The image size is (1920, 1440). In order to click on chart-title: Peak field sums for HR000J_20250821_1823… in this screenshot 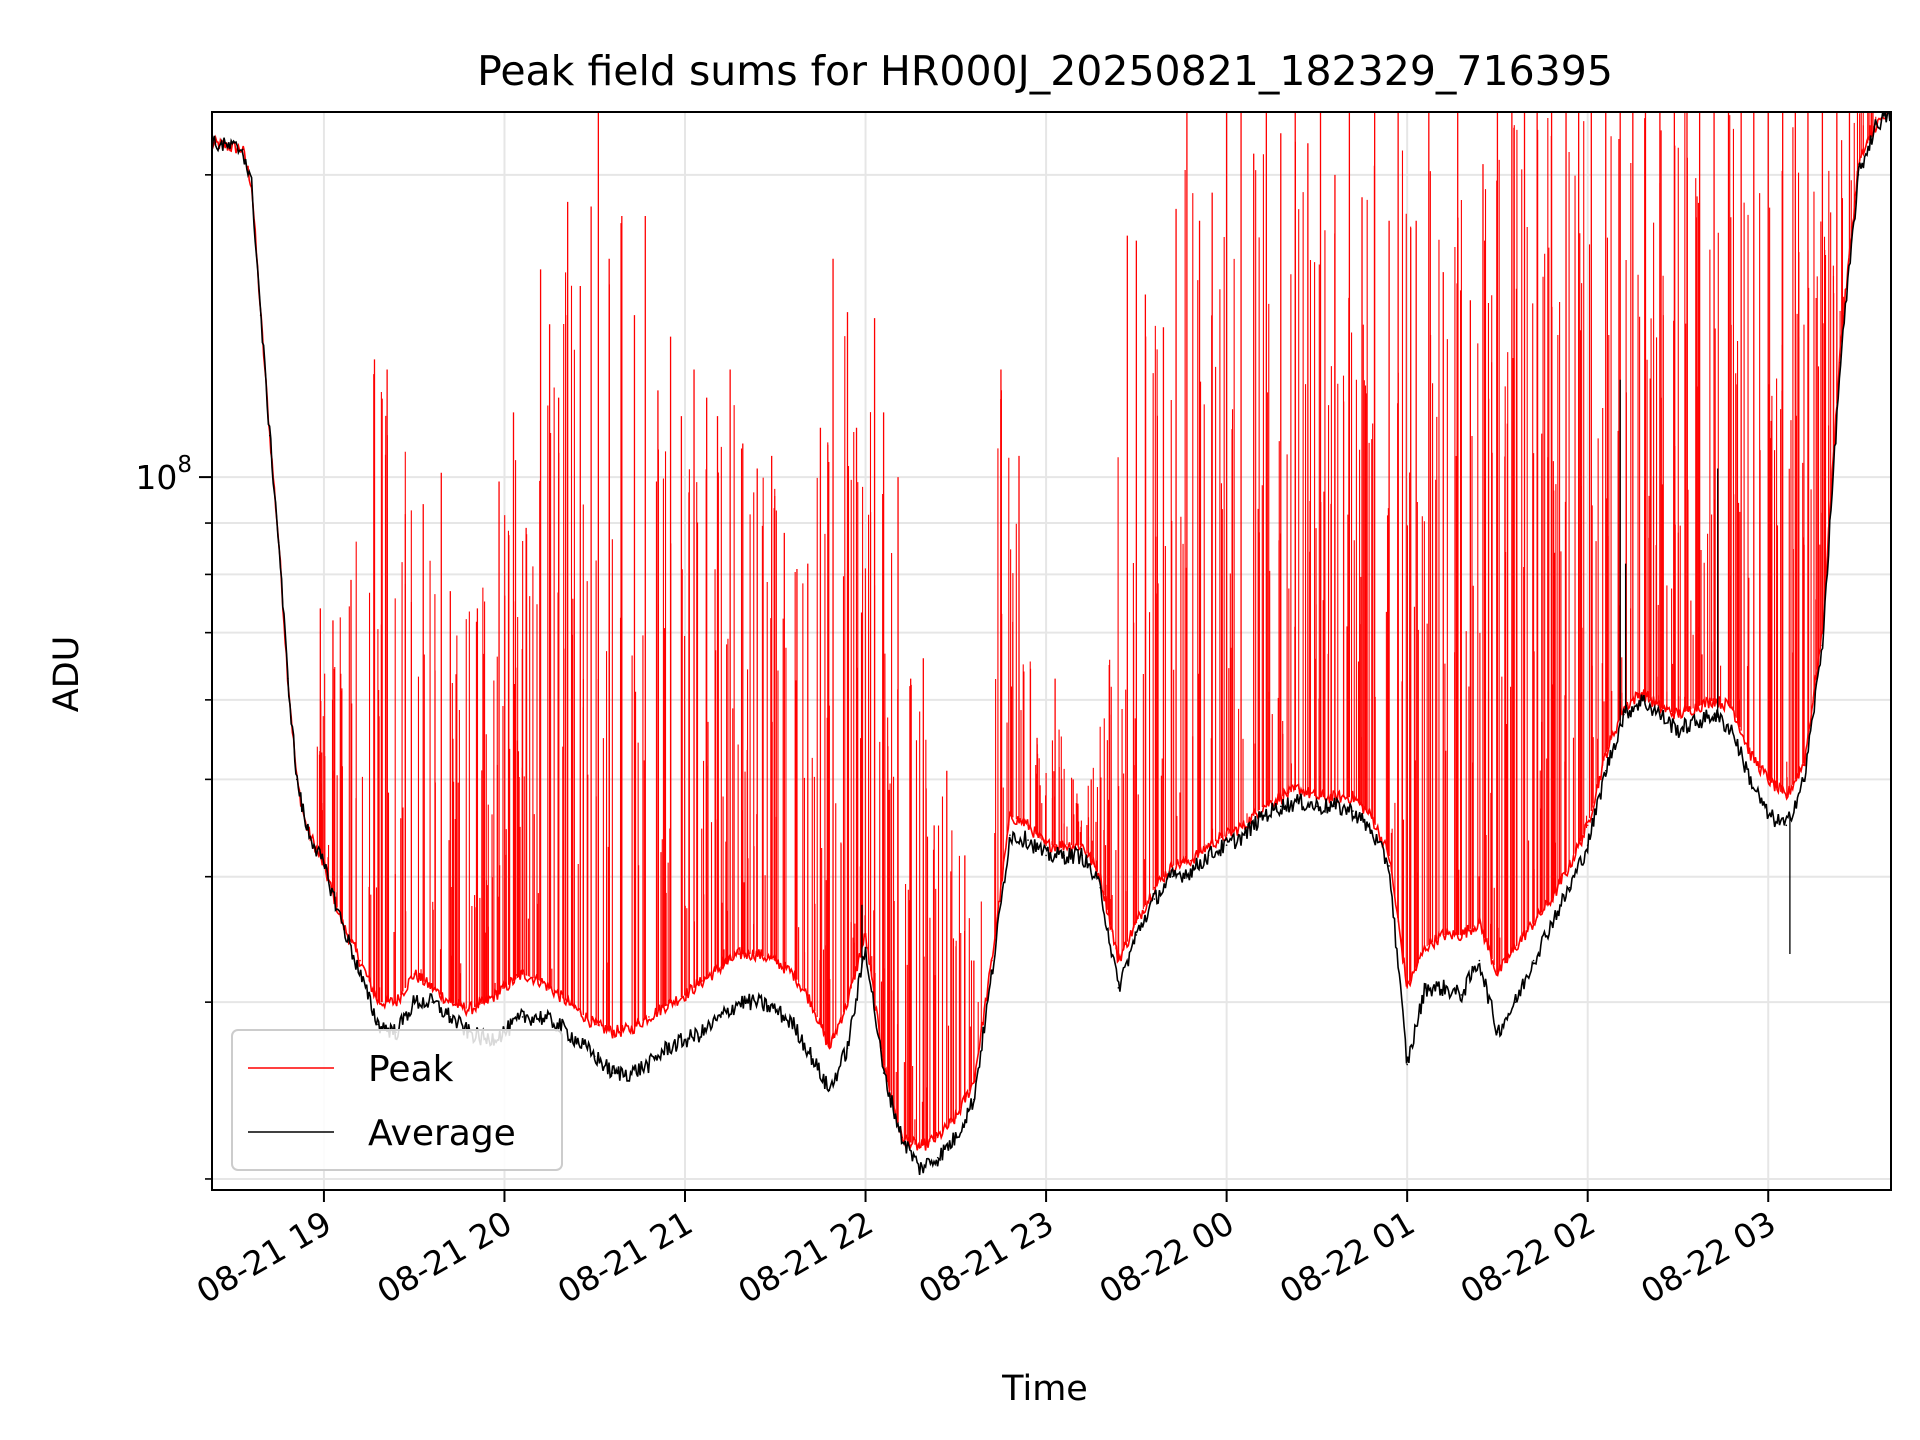, I will do `click(1045, 71)`.